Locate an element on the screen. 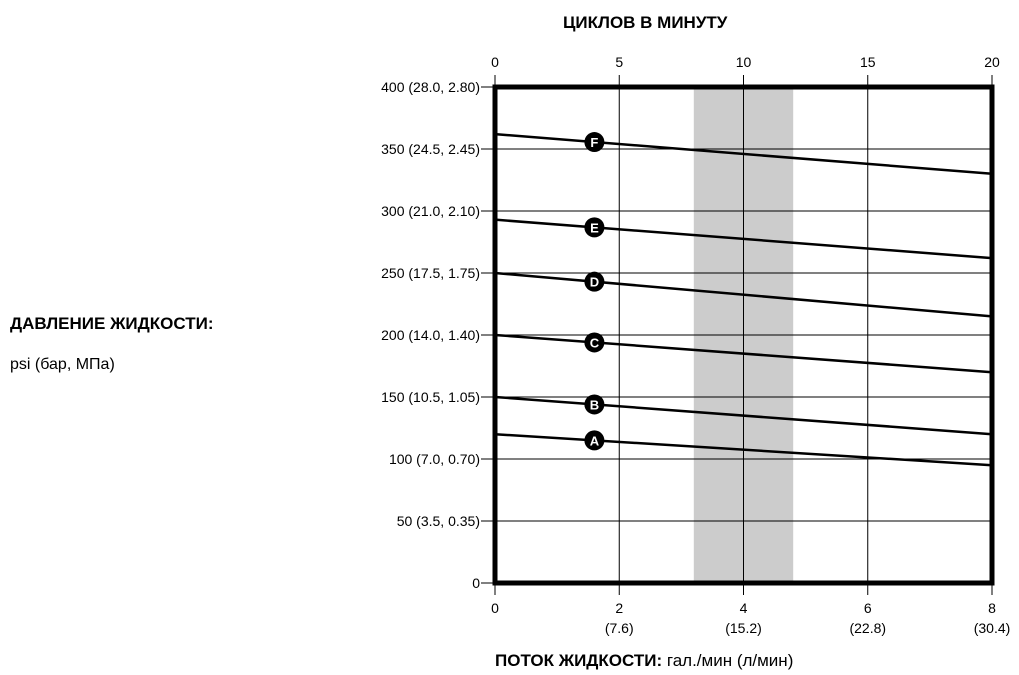  series-marker-e is located at coordinates (594, 227).